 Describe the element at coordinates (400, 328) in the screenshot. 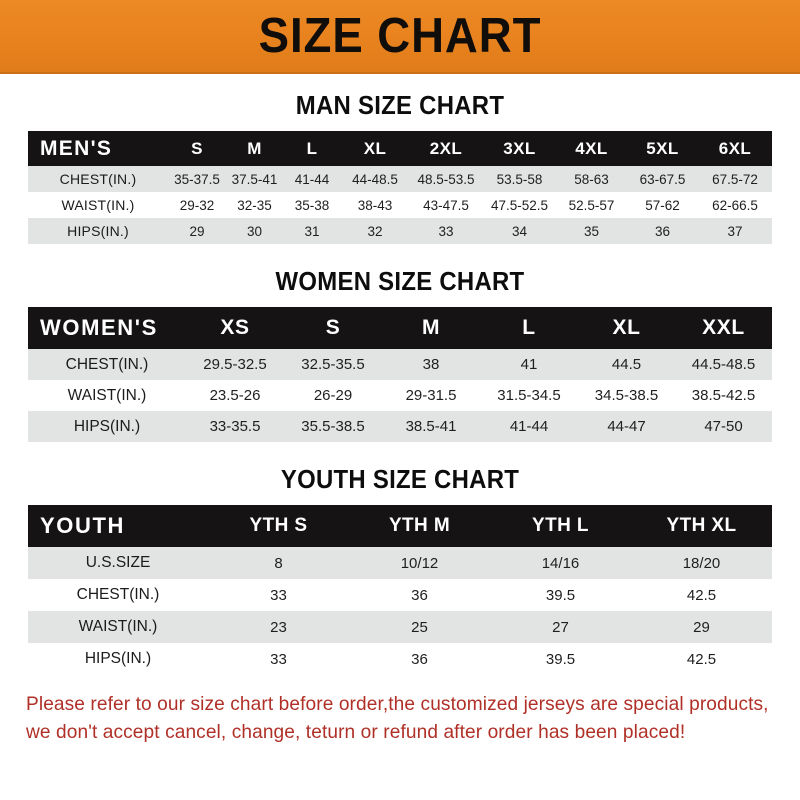

I see `women-header-row: WOMEN'S XS S M L XL XXL` at that location.